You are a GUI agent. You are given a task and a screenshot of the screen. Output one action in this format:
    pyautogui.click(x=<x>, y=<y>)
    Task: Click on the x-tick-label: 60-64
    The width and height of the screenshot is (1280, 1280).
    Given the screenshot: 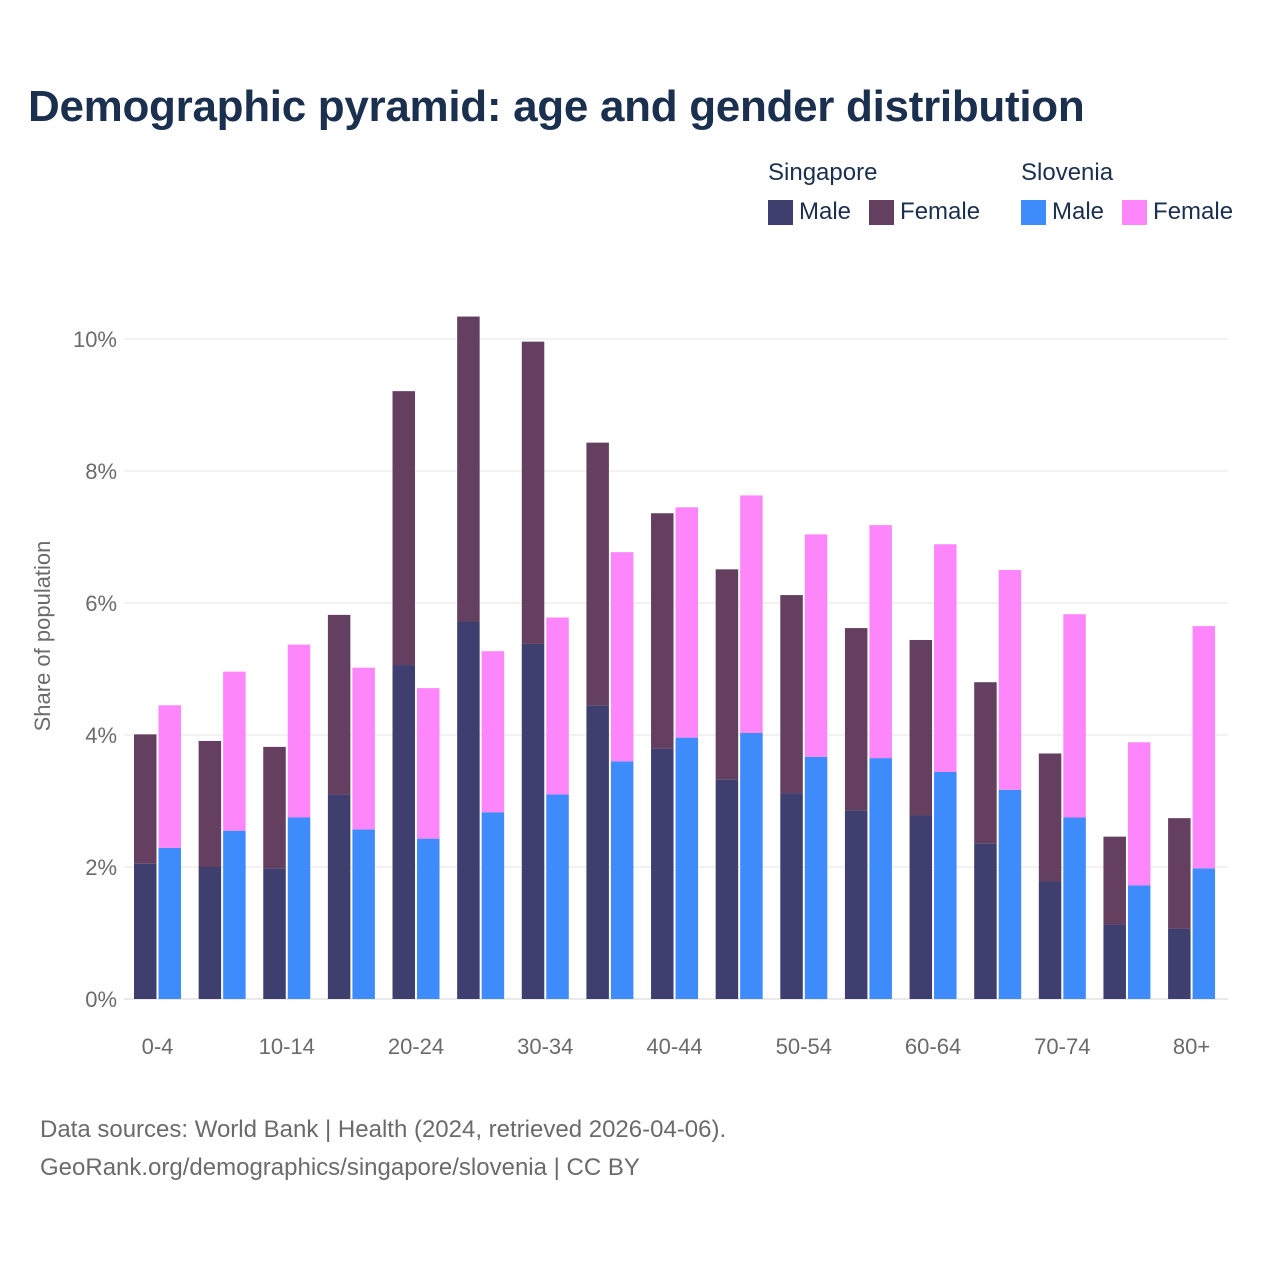 What is the action you would take?
    pyautogui.click(x=933, y=1046)
    